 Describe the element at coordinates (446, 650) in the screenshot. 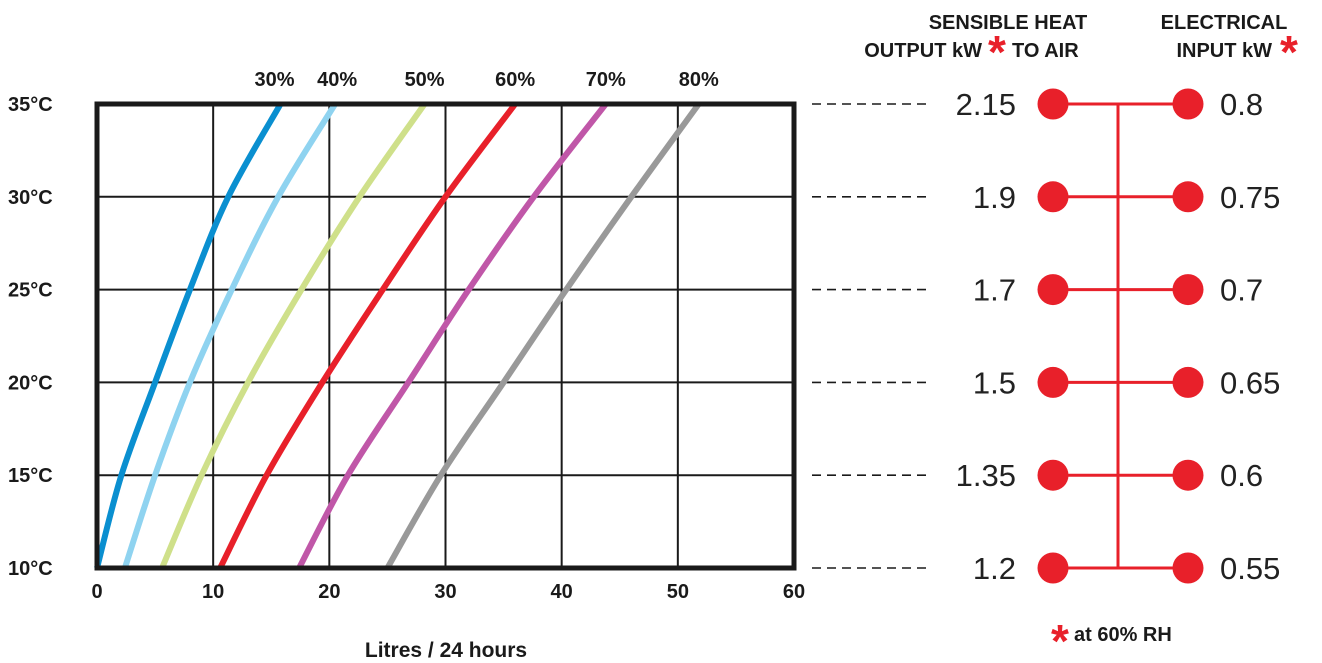

I see `x-axis-label: Litres / 24 hours` at that location.